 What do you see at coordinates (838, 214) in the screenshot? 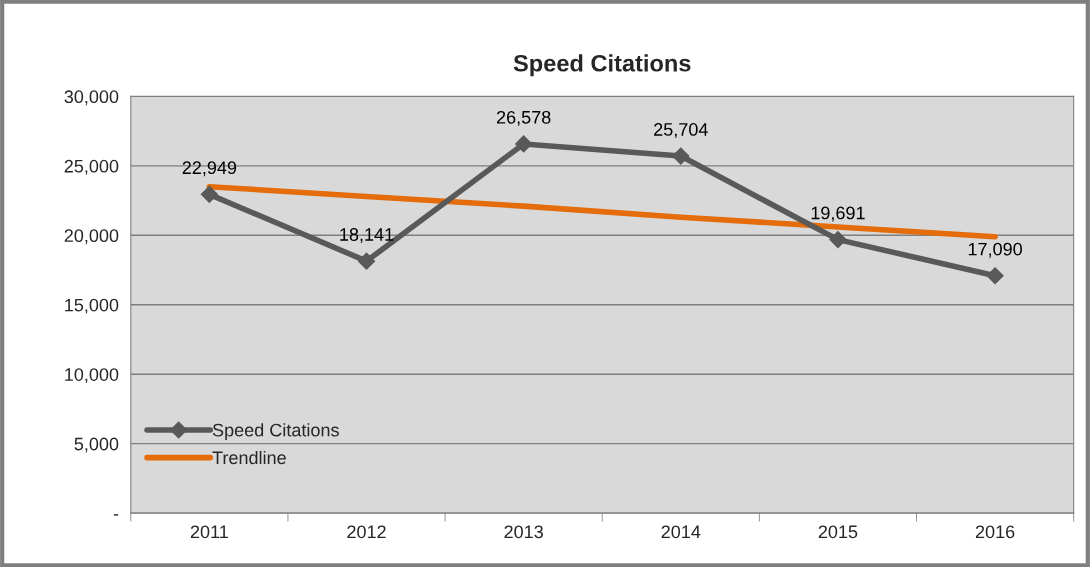
I see `data-label: 19,691` at bounding box center [838, 214].